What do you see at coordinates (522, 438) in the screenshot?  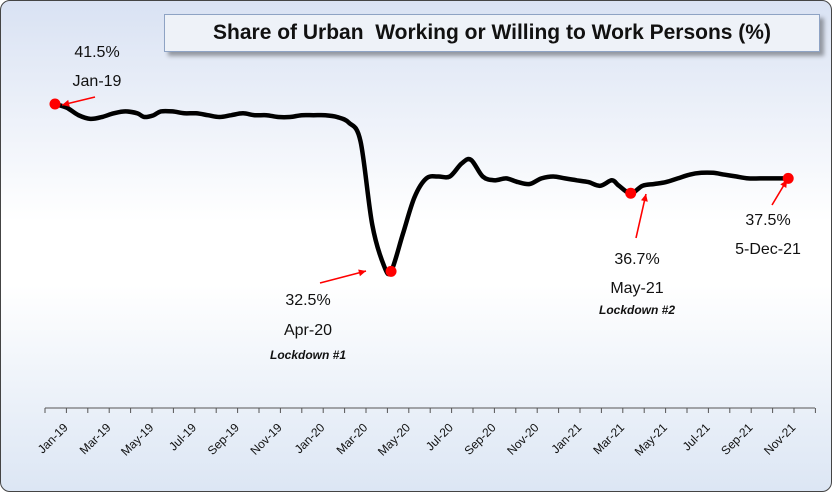 I see `x-tick-label: Nov-20` at bounding box center [522, 438].